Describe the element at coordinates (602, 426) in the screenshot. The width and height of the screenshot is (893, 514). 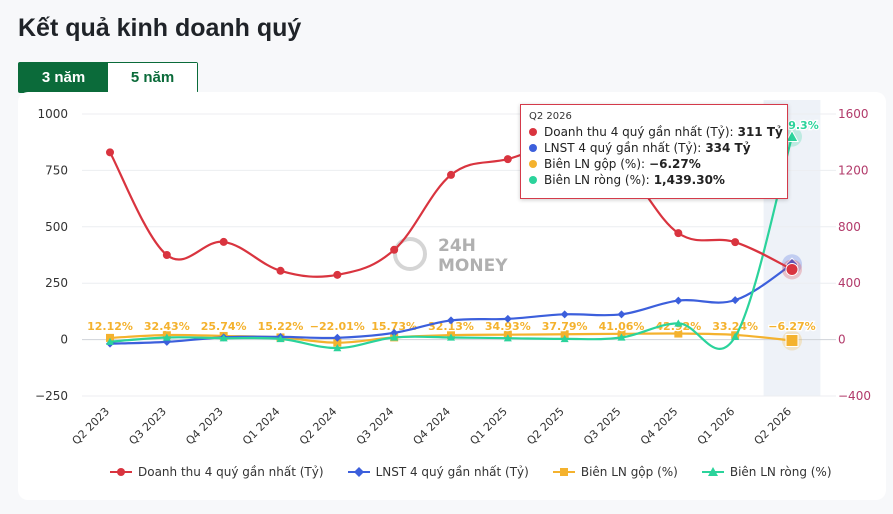
I see `x-axis-tick-label: Q3 2025` at that location.